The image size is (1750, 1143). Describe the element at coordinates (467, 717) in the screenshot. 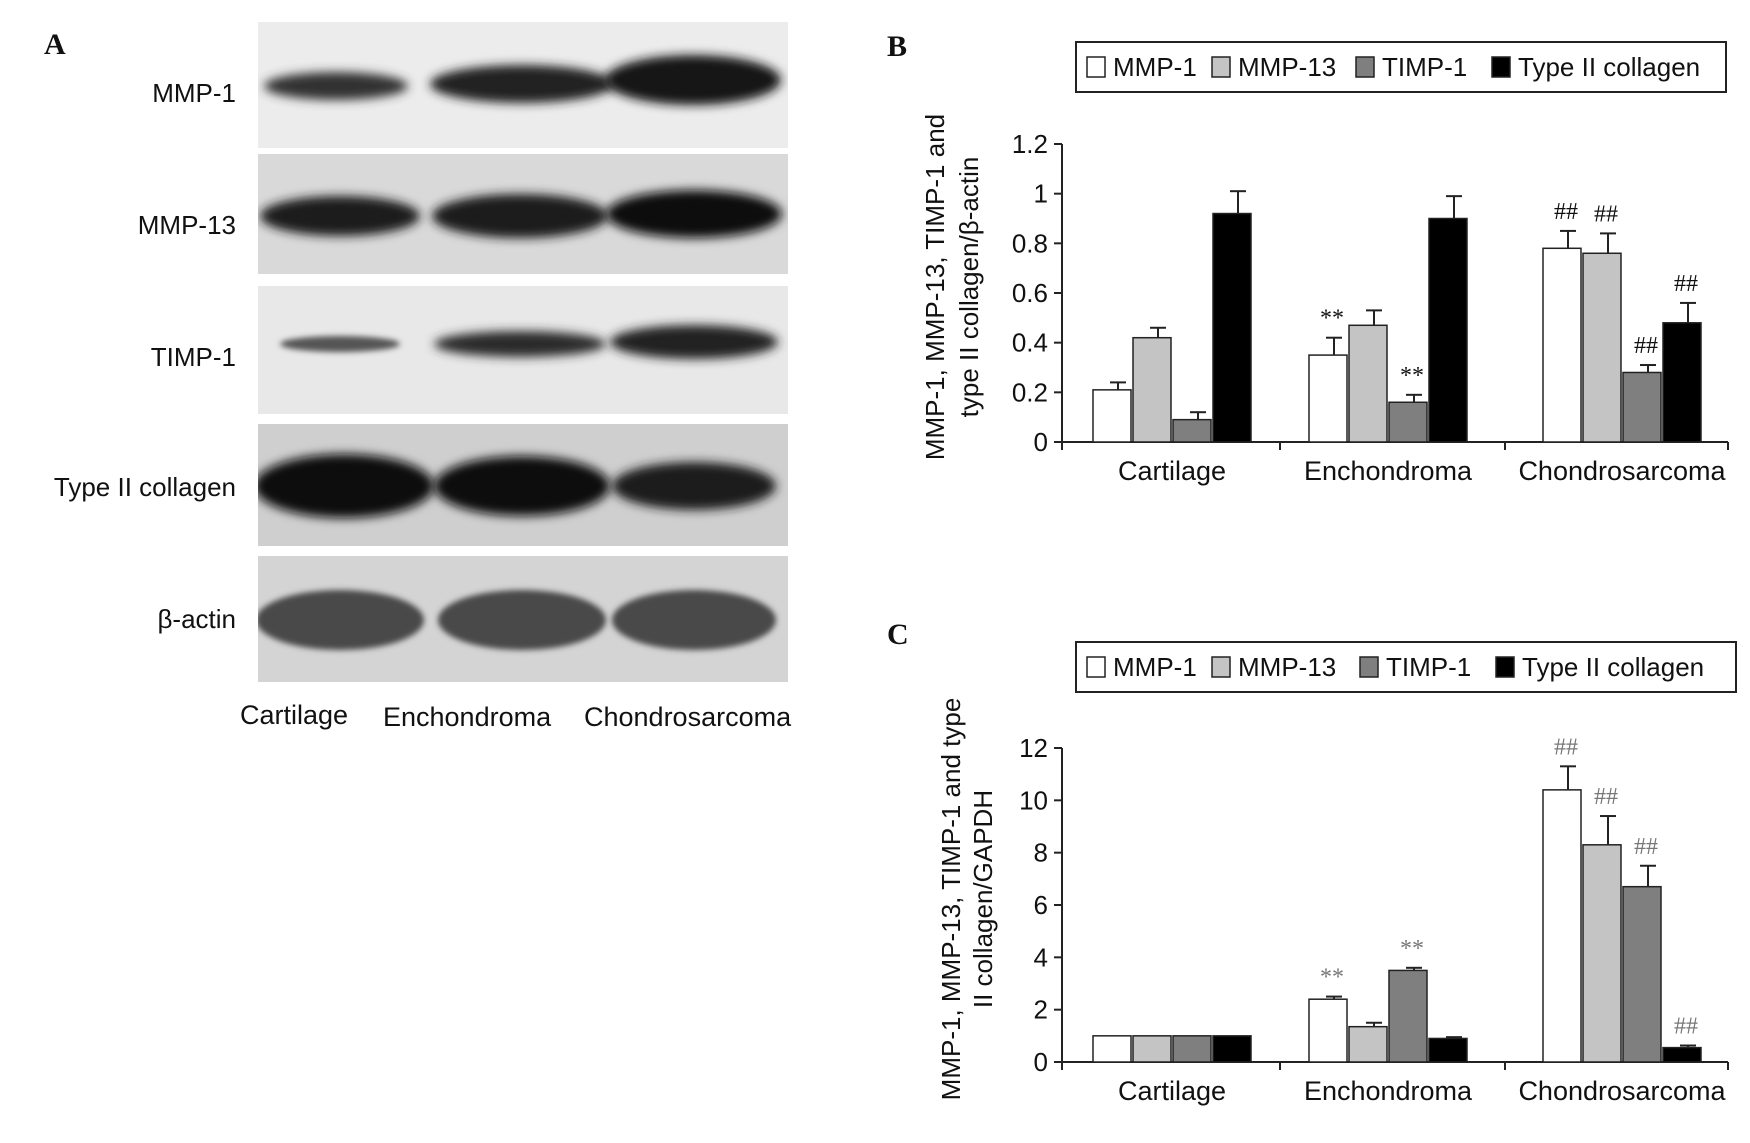

I see `lane-label-enchondroma: Enchondroma` at that location.